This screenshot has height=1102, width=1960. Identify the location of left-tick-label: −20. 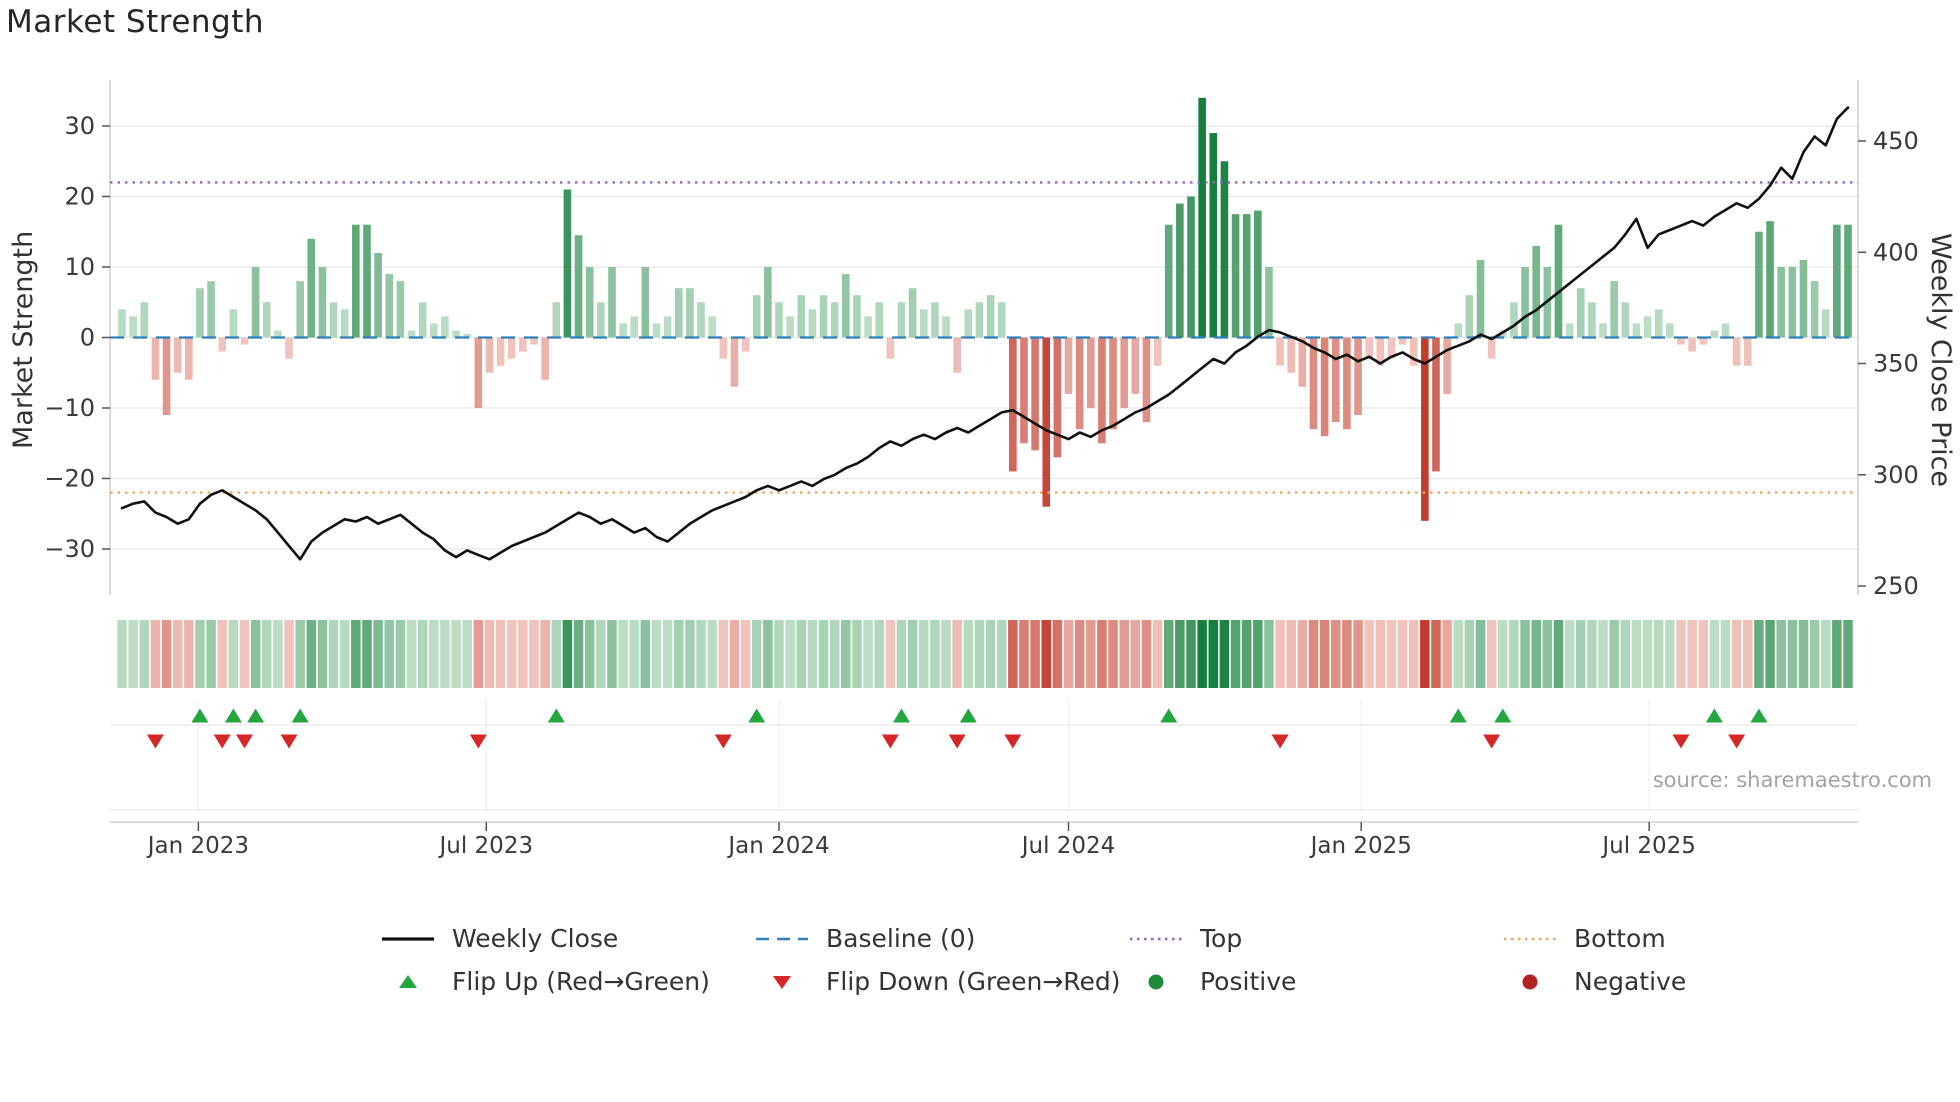
(69, 479).